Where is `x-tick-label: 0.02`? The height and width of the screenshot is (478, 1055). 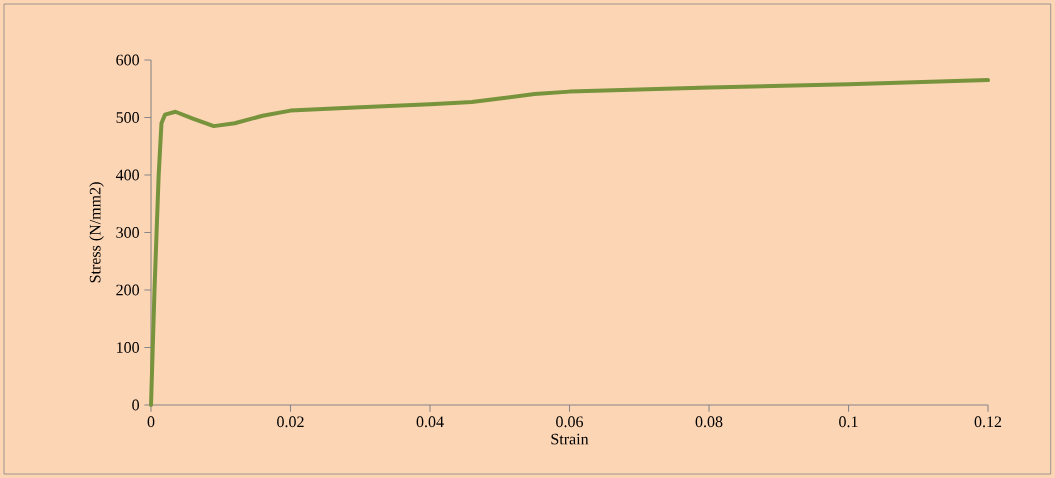
x-tick-label: 0.02 is located at coordinates (290, 422).